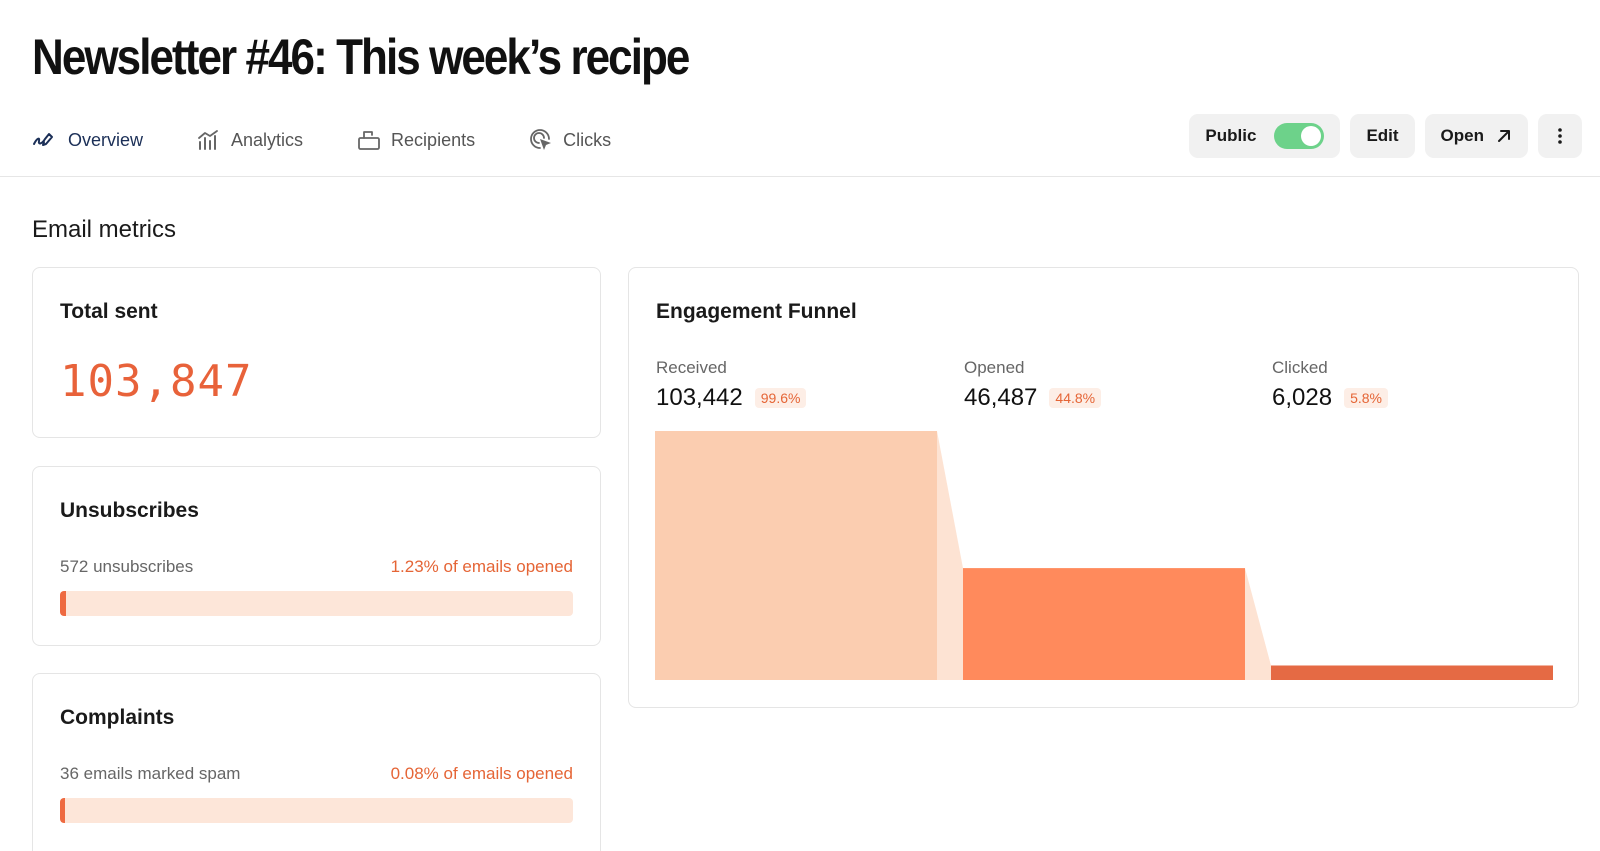  I want to click on edit-label: Edit, so click(1382, 135).